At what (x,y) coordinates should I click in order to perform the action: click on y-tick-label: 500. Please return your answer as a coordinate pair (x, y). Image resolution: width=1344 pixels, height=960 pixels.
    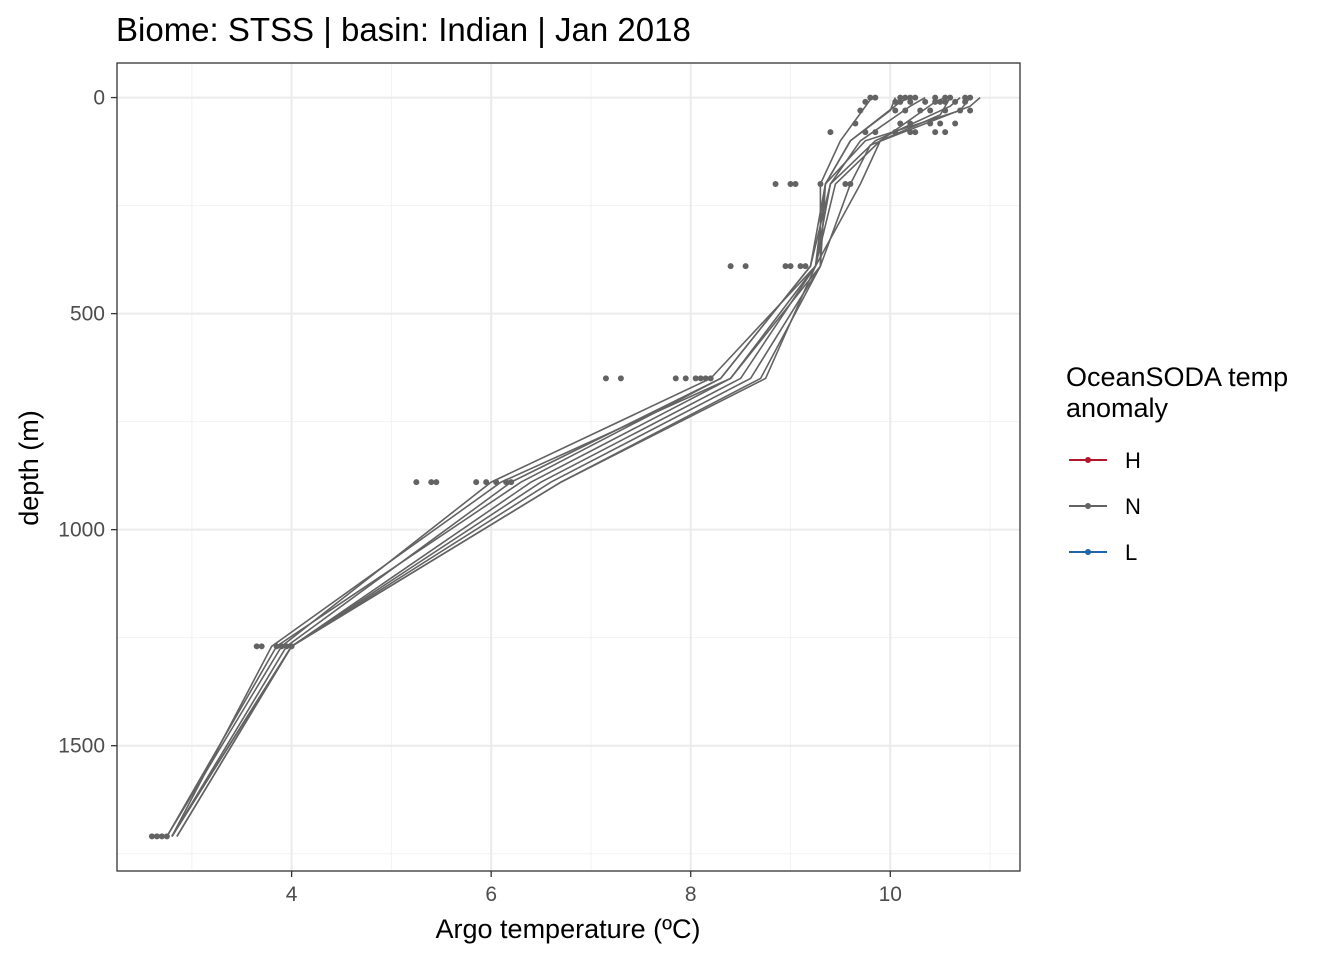
    Looking at the image, I should click on (87, 314).